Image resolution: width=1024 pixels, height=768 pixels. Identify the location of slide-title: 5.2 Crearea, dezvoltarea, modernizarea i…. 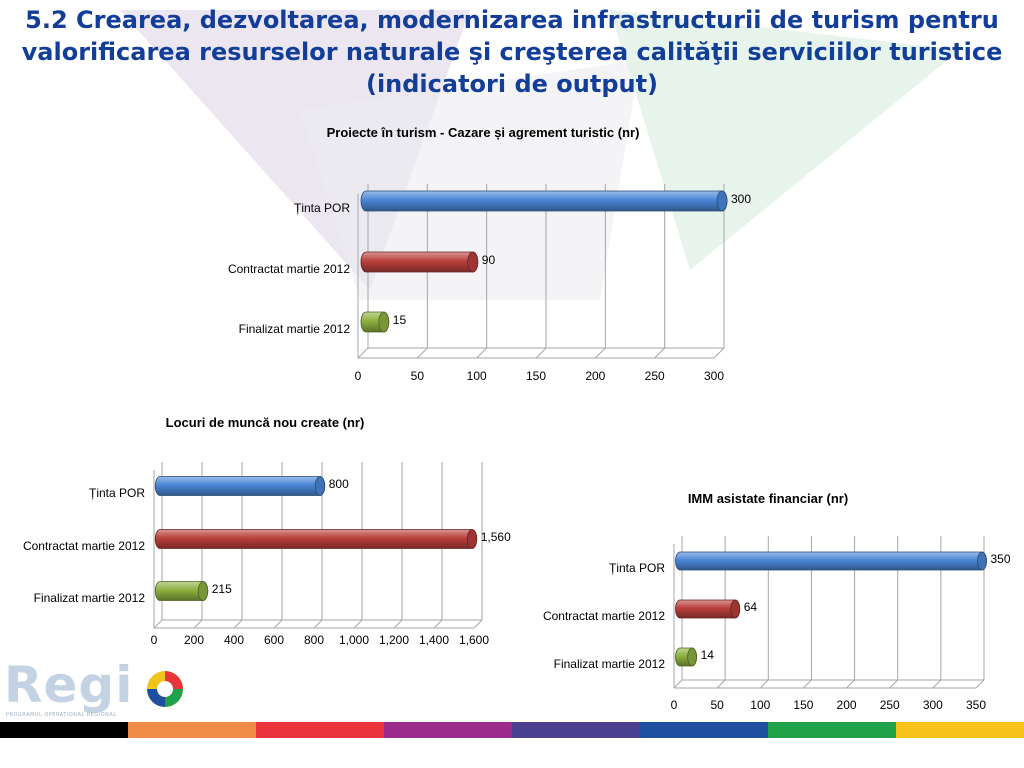
(512, 52).